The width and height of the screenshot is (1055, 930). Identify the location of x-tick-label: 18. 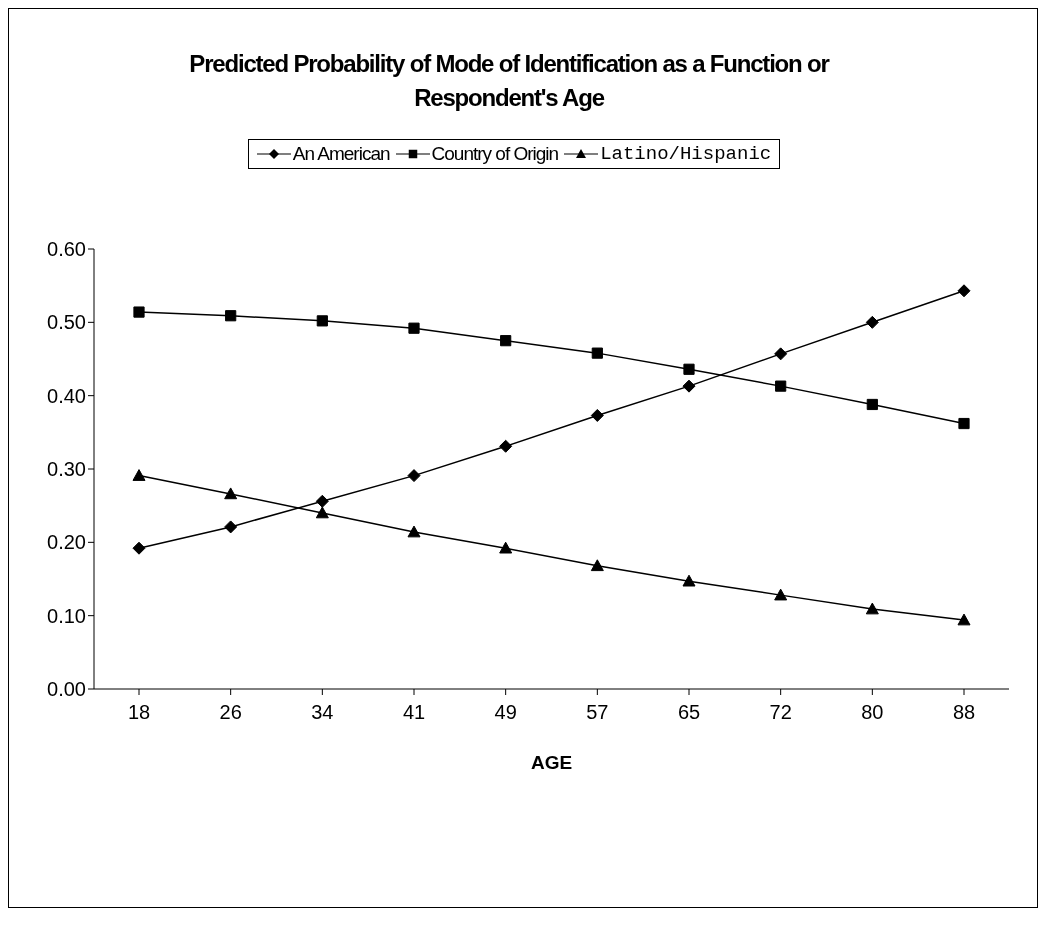
(139, 712).